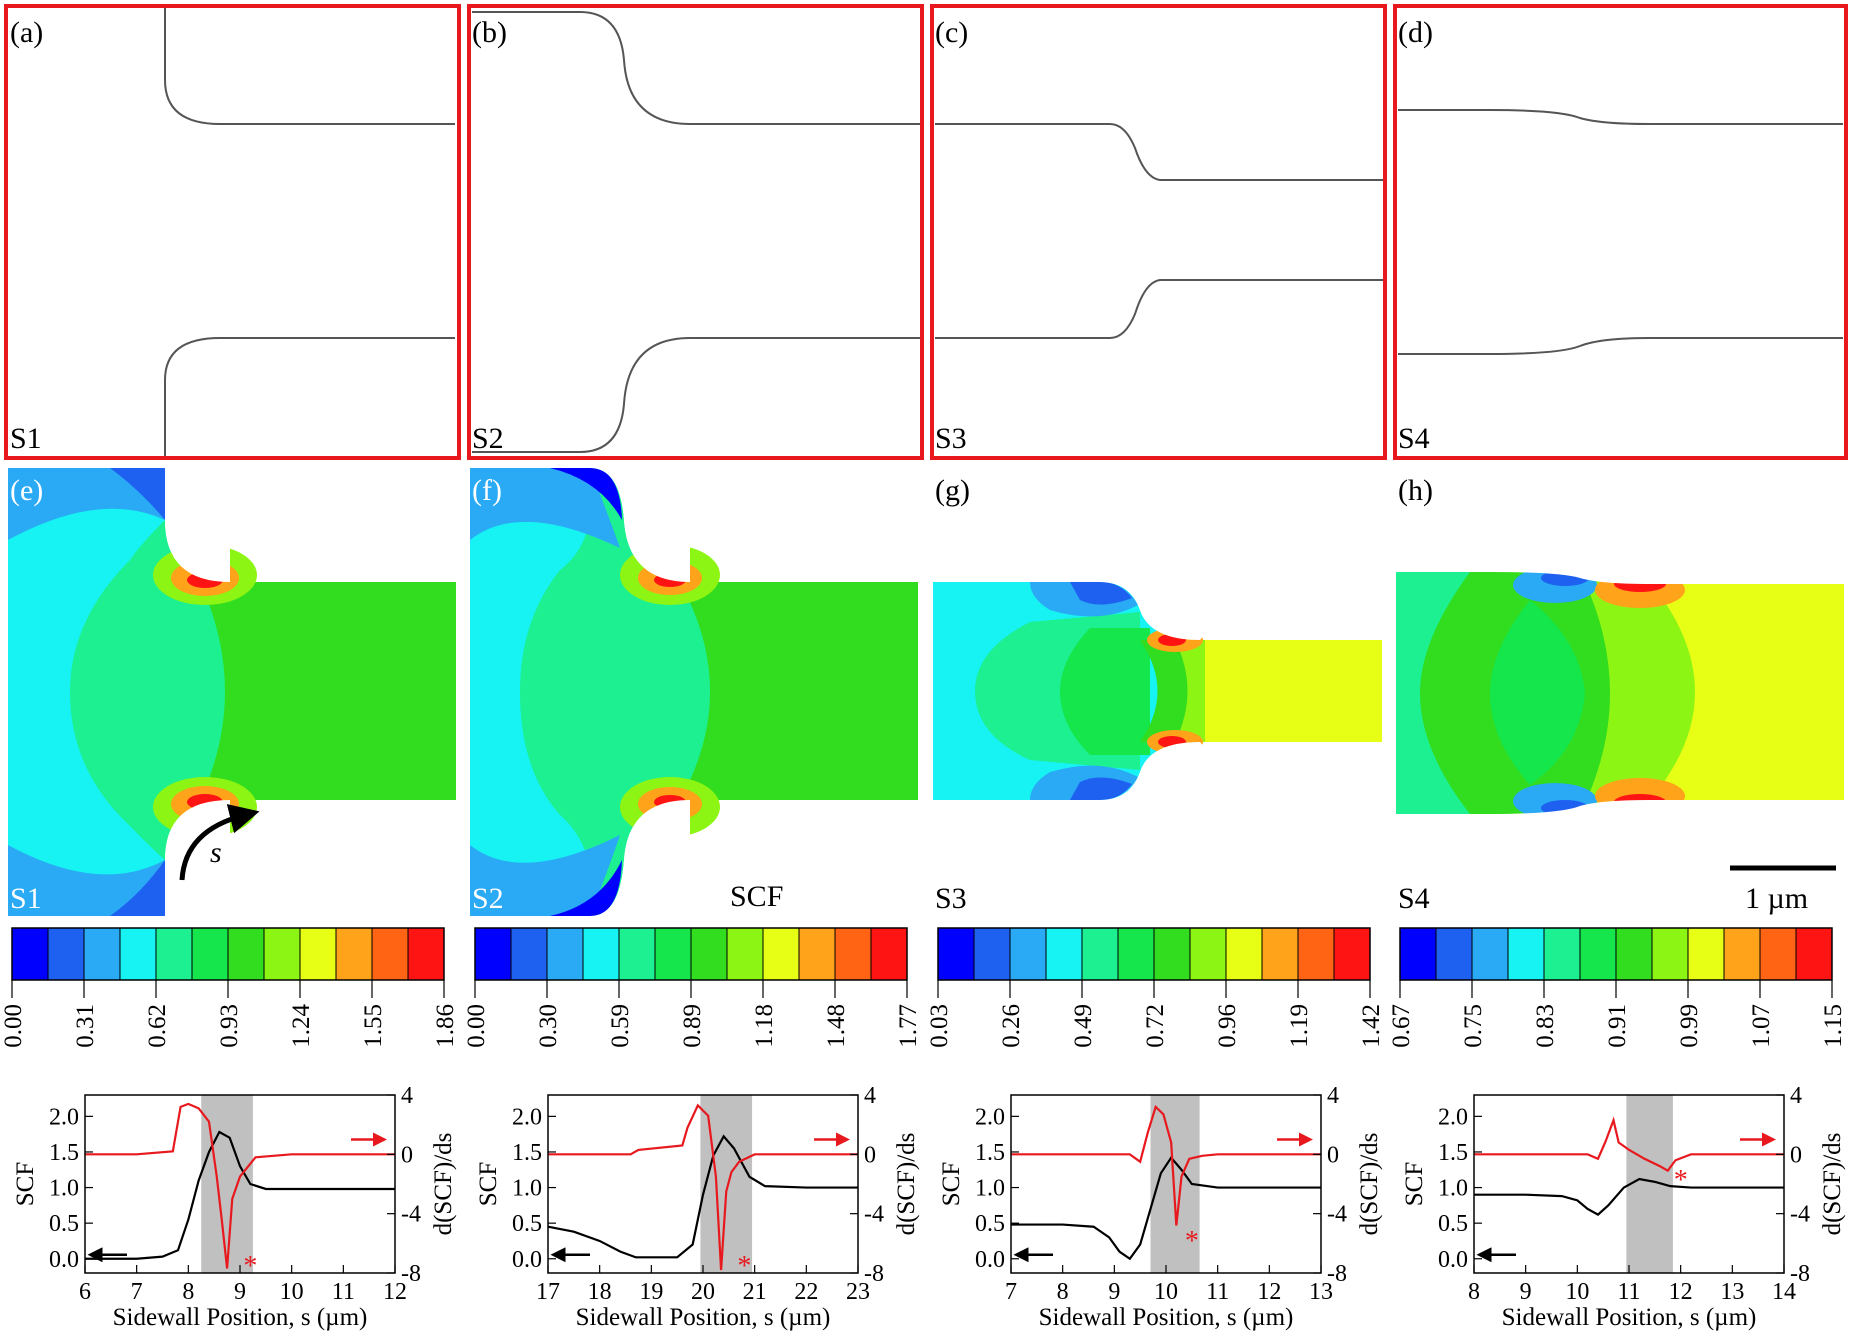 The image size is (1850, 1336). What do you see at coordinates (137, 1292) in the screenshot?
I see `x-tick-label: 7` at bounding box center [137, 1292].